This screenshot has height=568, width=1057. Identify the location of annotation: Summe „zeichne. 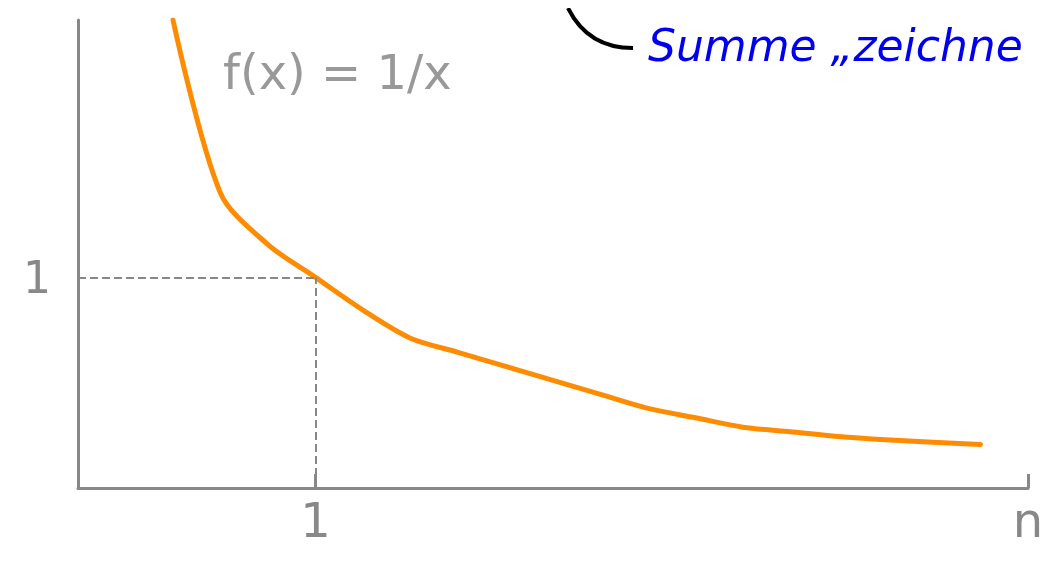
(835, 45).